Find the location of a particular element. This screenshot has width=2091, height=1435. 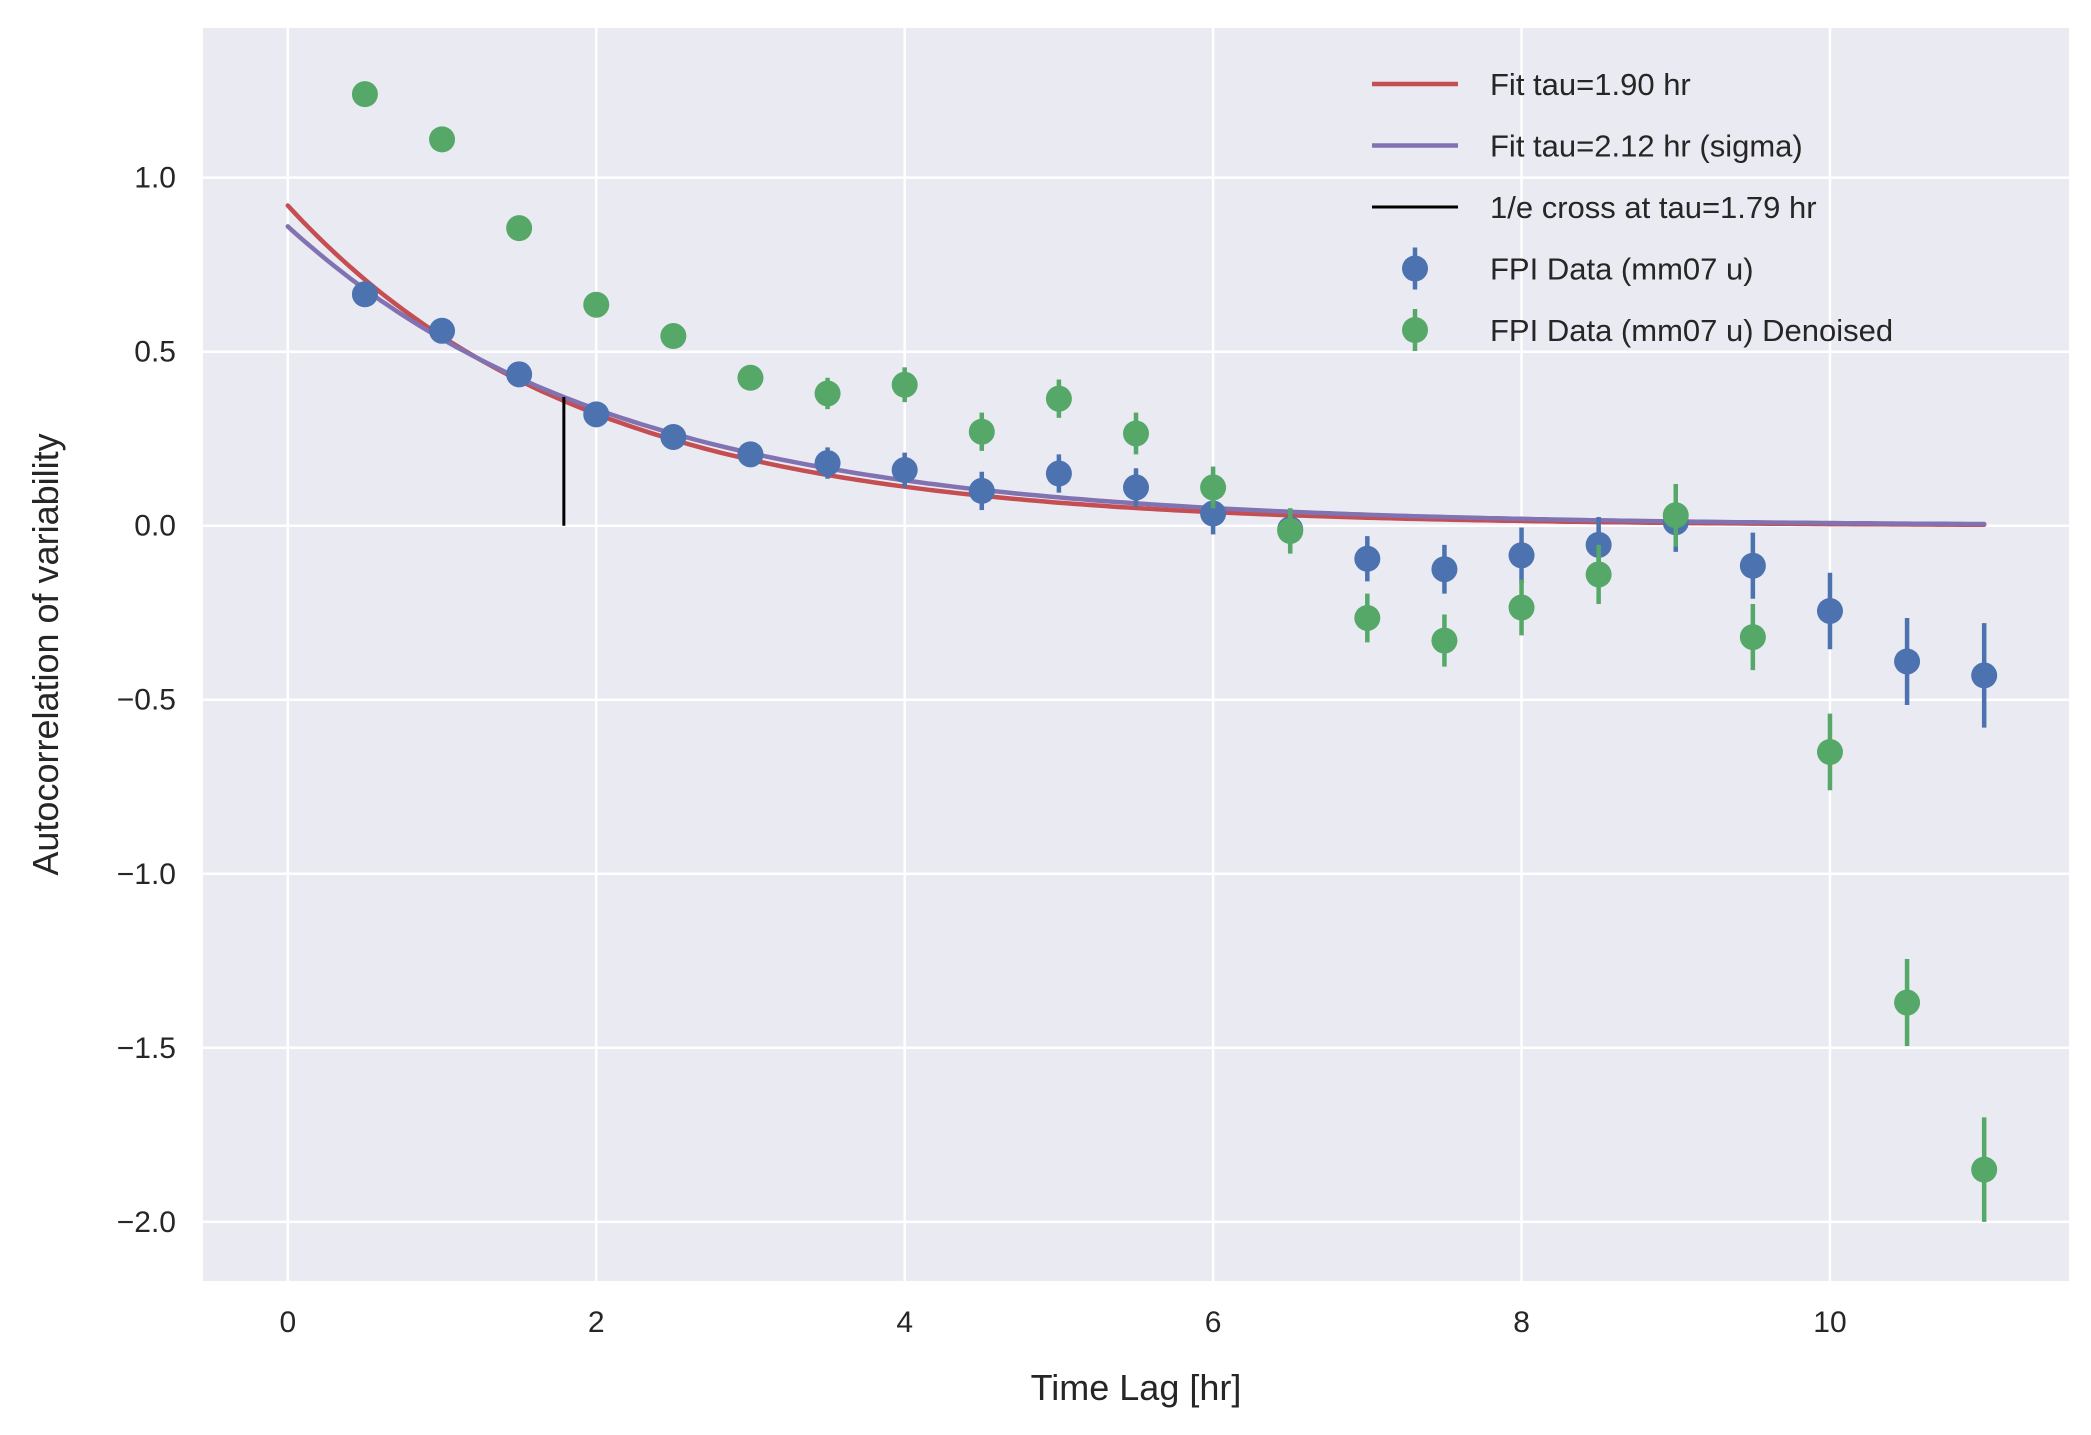

legend-label: Fit tau=1.90 hr is located at coordinates (1590, 84).